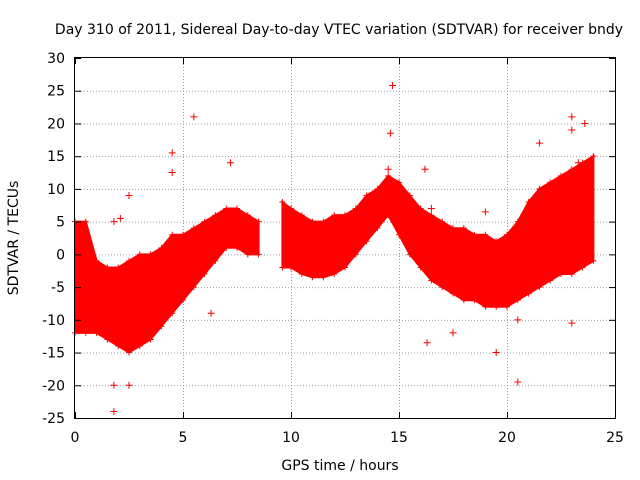 The height and width of the screenshot is (480, 640). Describe the element at coordinates (53, 386) in the screenshot. I see `y-tick-label: -20` at that location.